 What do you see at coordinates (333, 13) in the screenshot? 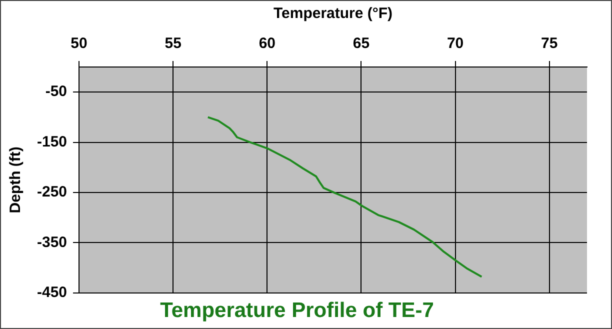
I see `x-axis-title: Temperature (°F)` at bounding box center [333, 13].